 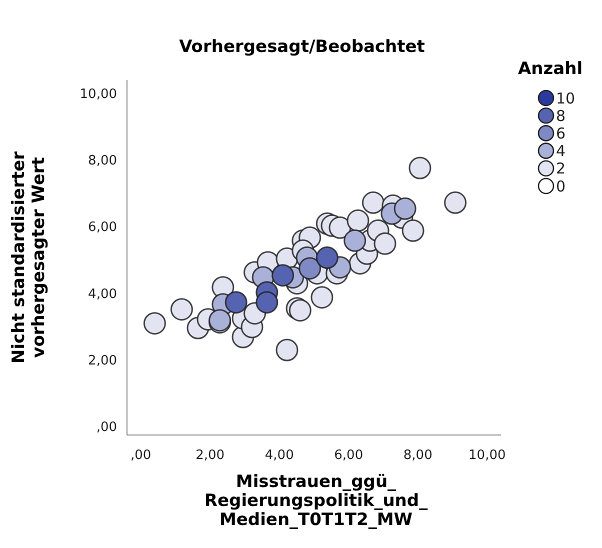 I want to click on x-tick-label: ,00, so click(x=141, y=455).